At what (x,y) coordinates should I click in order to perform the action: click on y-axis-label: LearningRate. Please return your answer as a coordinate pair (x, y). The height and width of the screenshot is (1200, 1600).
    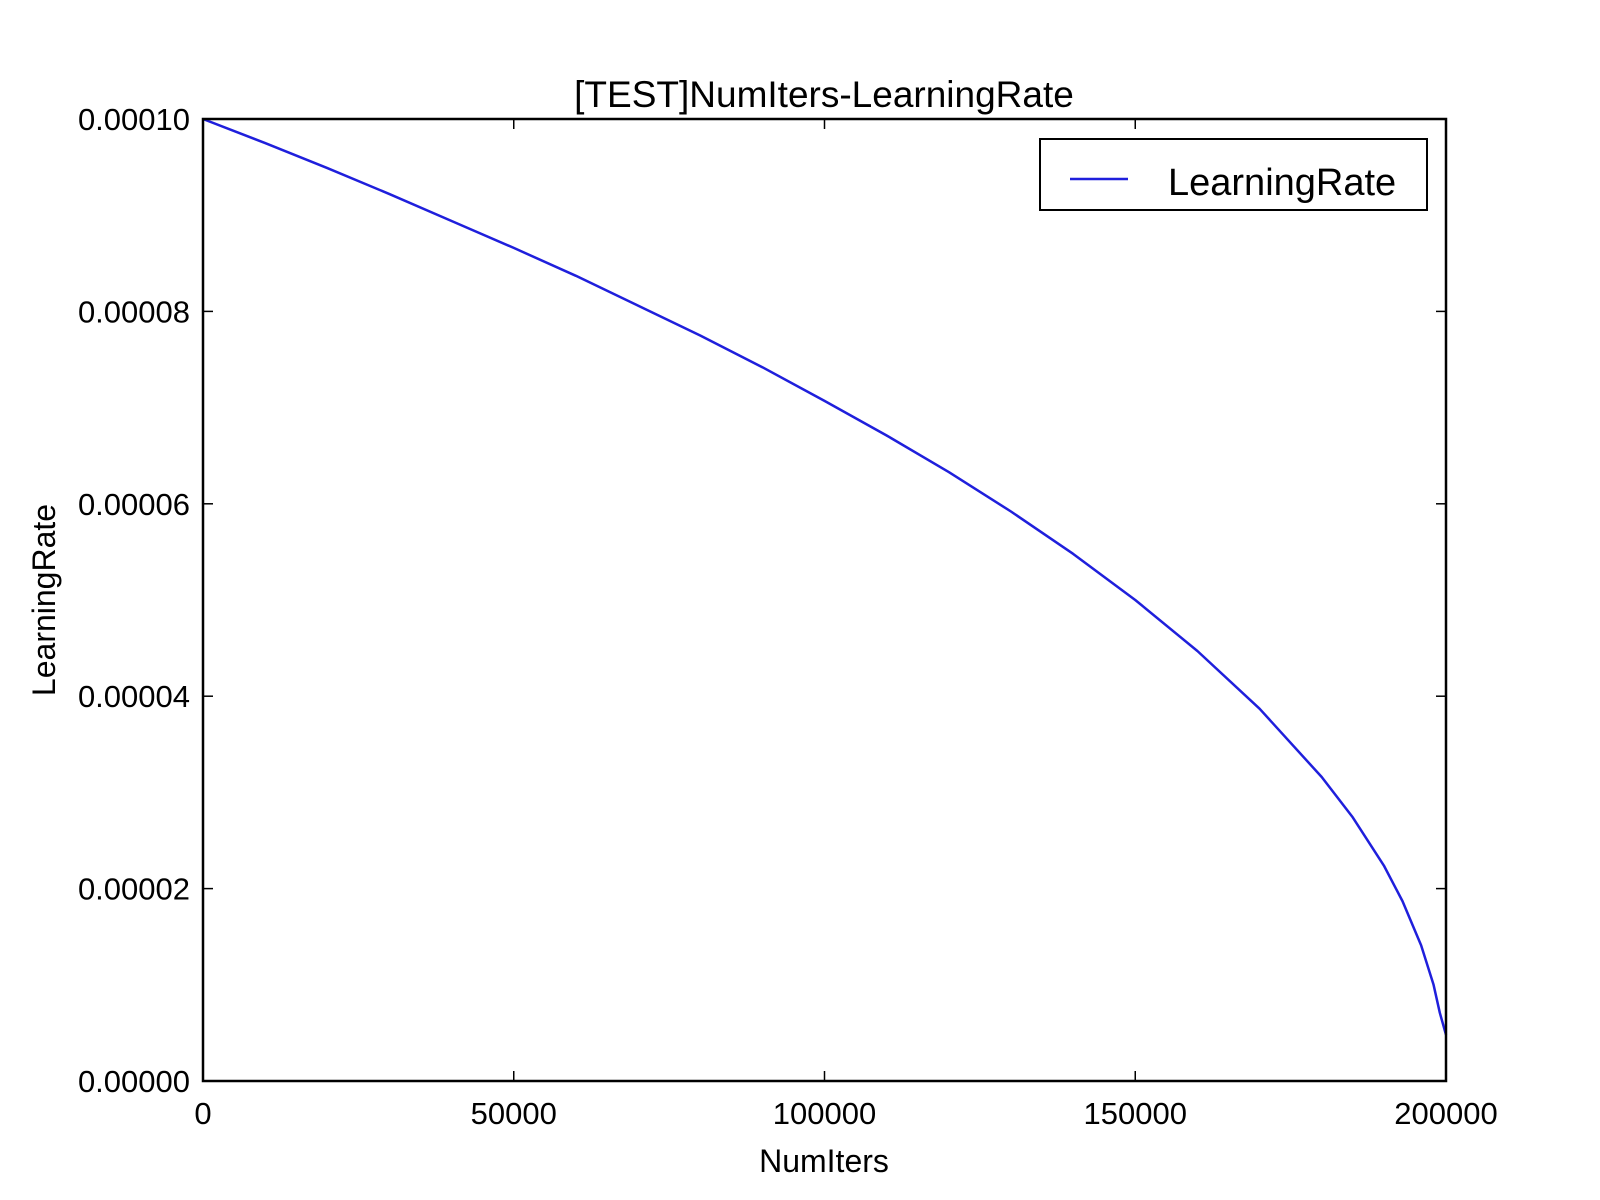
    Looking at the image, I should click on (44, 600).